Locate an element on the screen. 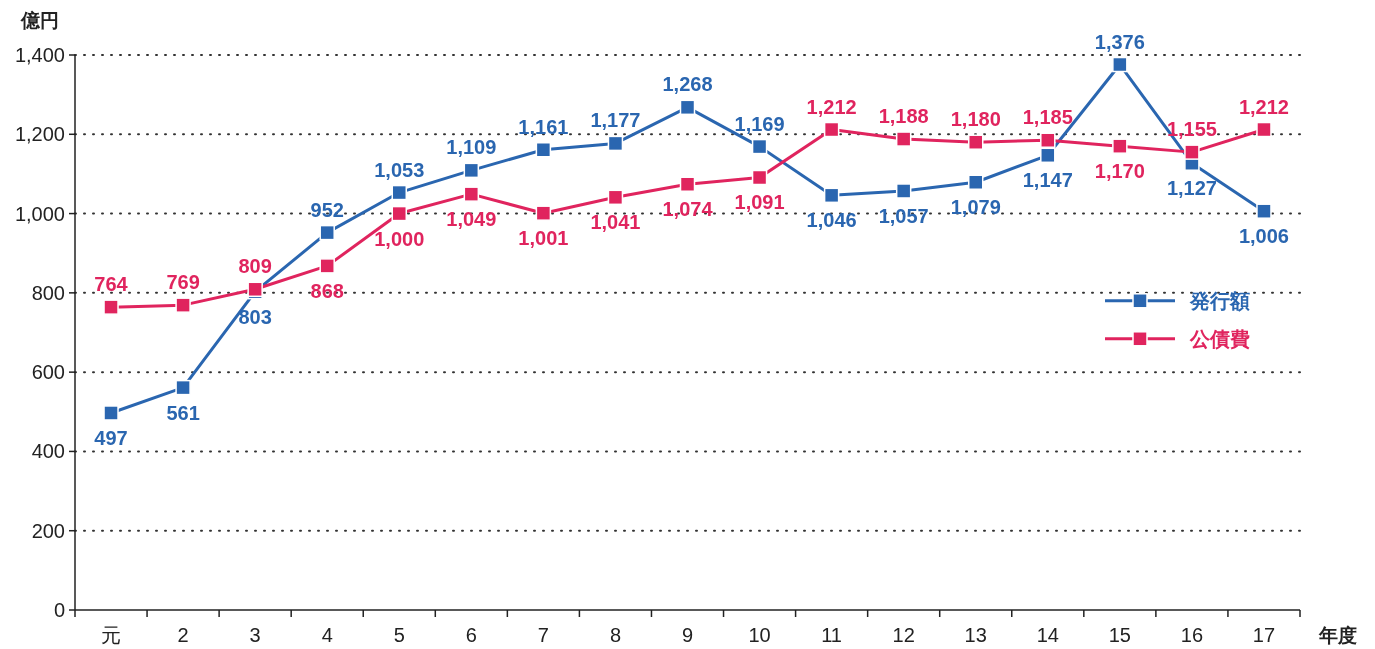  data-label: 1,053 is located at coordinates (399, 169).